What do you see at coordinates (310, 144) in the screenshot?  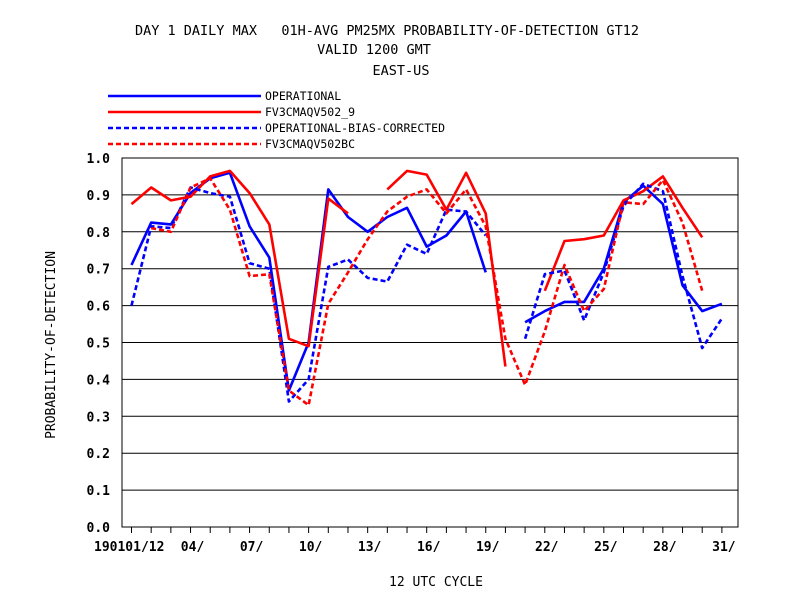 I see `legend-label: FV3CMAQV502BC` at bounding box center [310, 144].